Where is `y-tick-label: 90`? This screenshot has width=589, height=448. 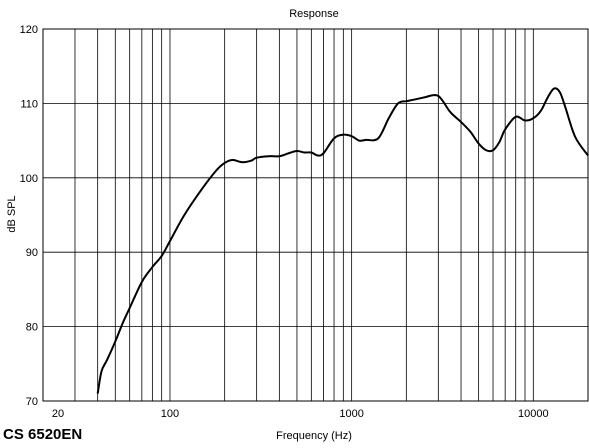 y-tick-label: 90 is located at coordinates (32, 253).